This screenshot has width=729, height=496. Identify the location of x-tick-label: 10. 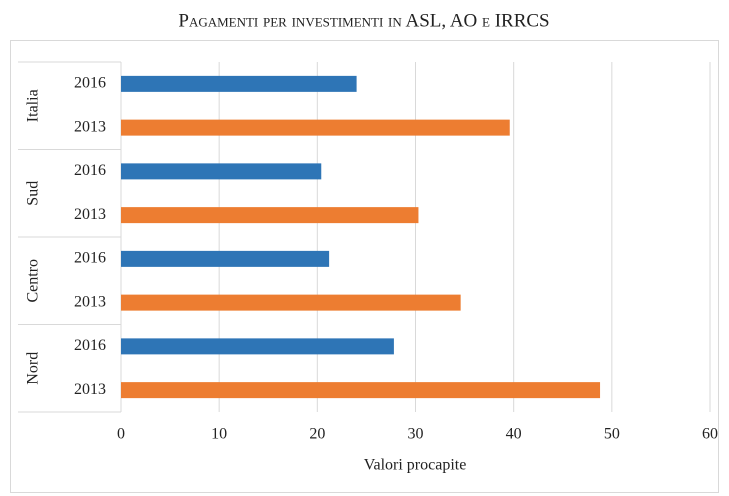
(219, 434).